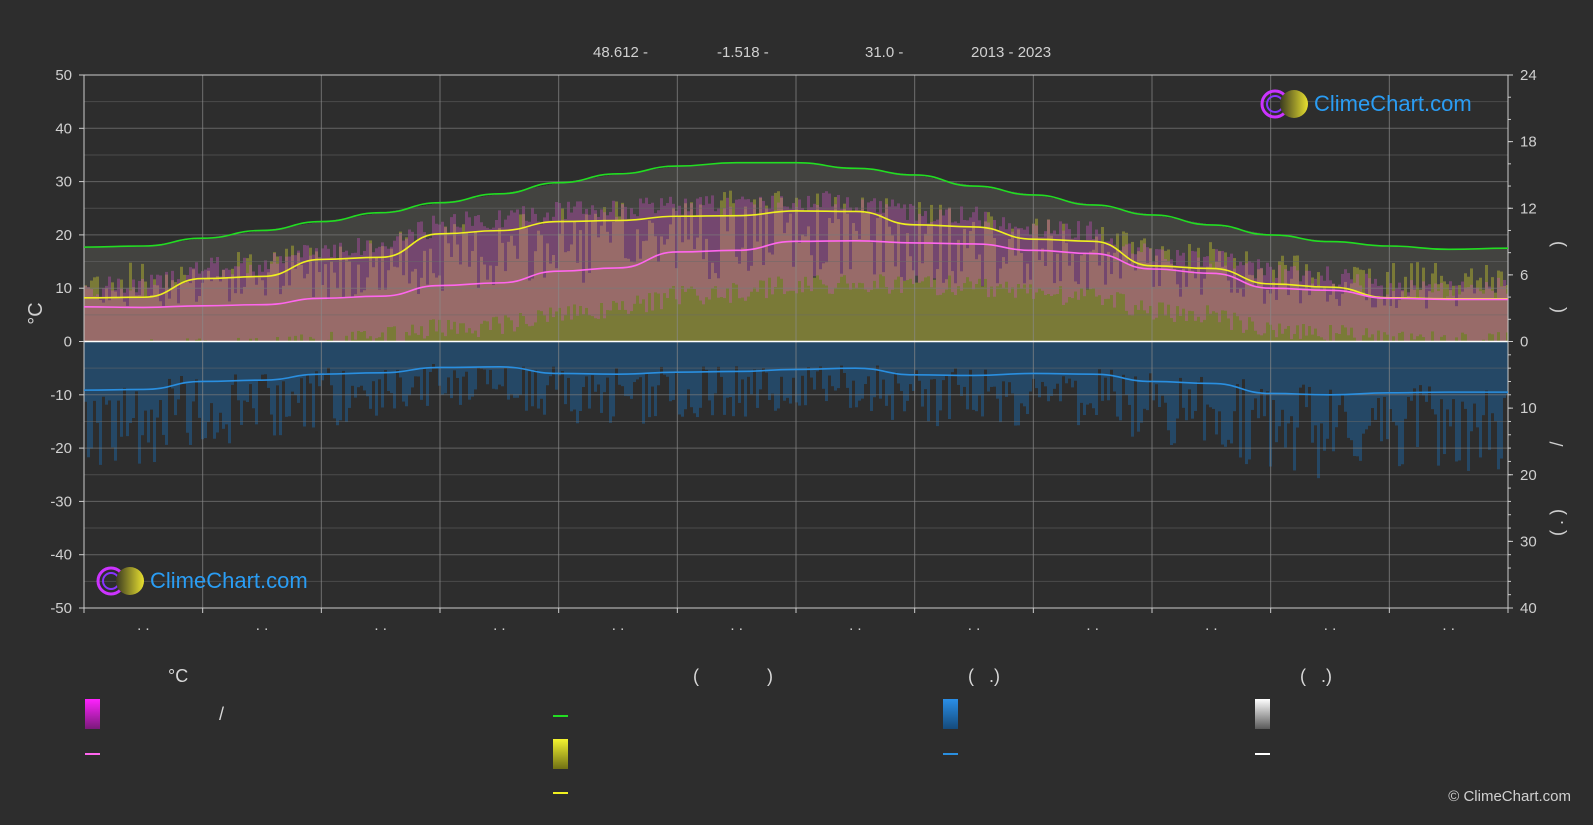 The width and height of the screenshot is (1593, 825). What do you see at coordinates (560, 716) in the screenshot?
I see `legend-daylight-line` at bounding box center [560, 716].